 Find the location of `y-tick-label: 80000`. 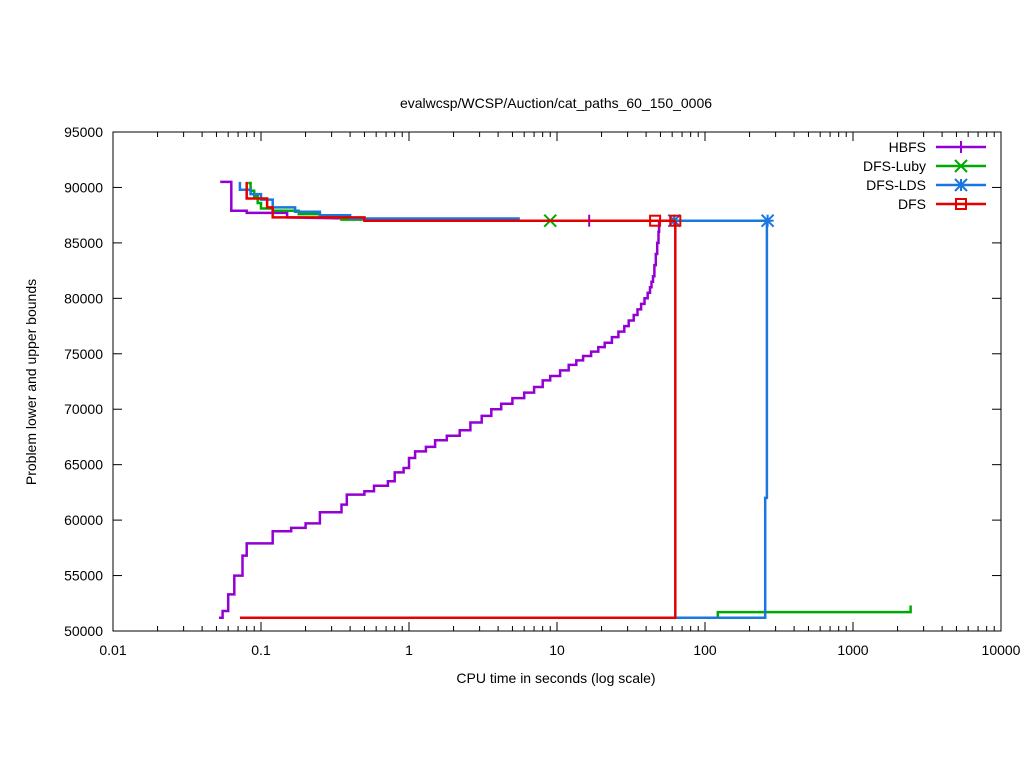

y-tick-label: 80000 is located at coordinates (83, 298).